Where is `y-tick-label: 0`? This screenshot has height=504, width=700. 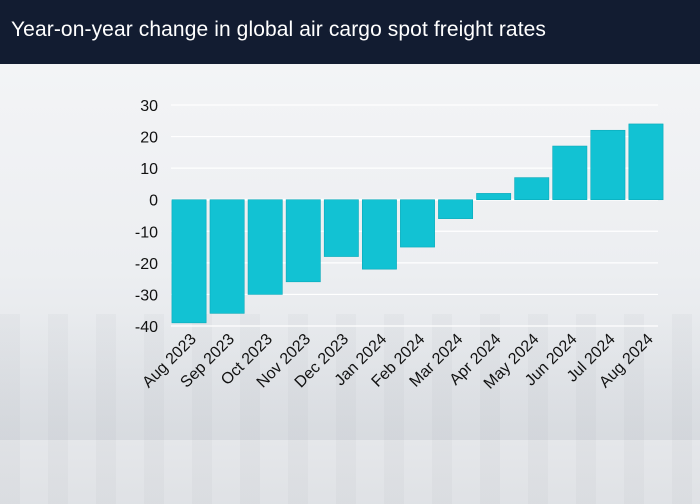
y-tick-label: 0 is located at coordinates (153, 201).